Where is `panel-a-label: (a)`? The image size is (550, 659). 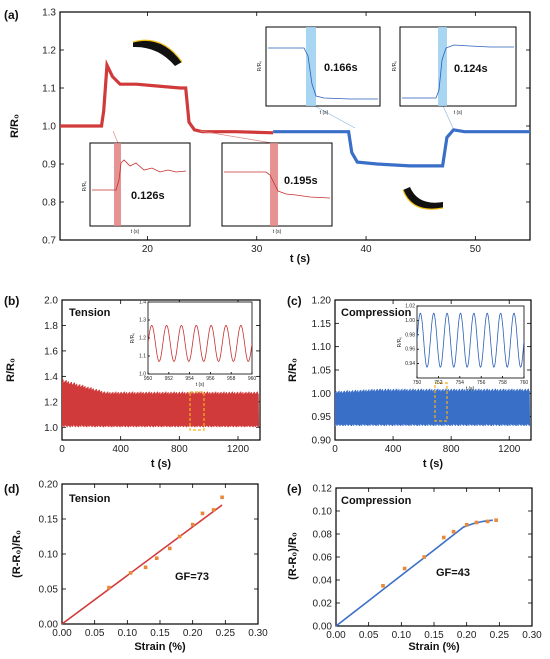 panel-a-label: (a) is located at coordinates (11, 15).